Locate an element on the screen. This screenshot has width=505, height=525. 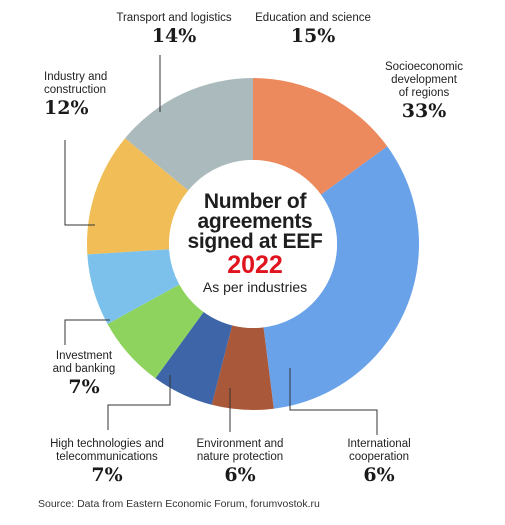
slice-label-pct: 15% is located at coordinates (313, 36).